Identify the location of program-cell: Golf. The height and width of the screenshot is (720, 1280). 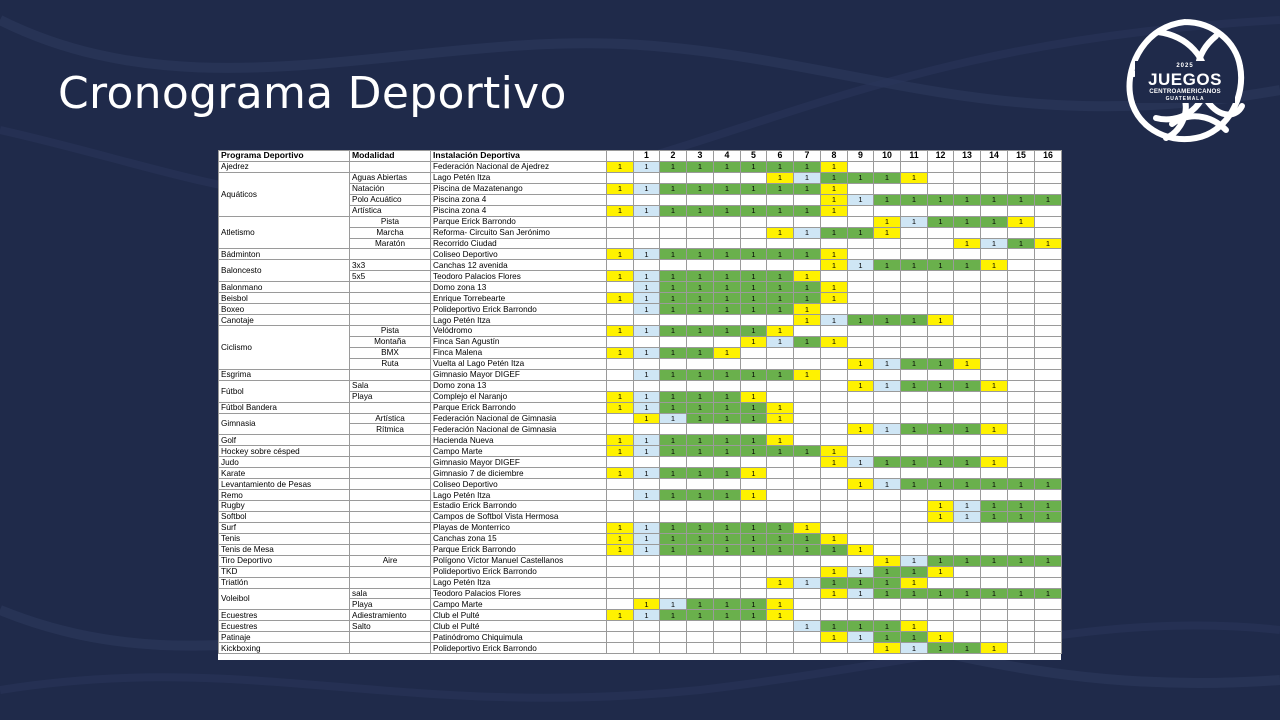
(284, 440).